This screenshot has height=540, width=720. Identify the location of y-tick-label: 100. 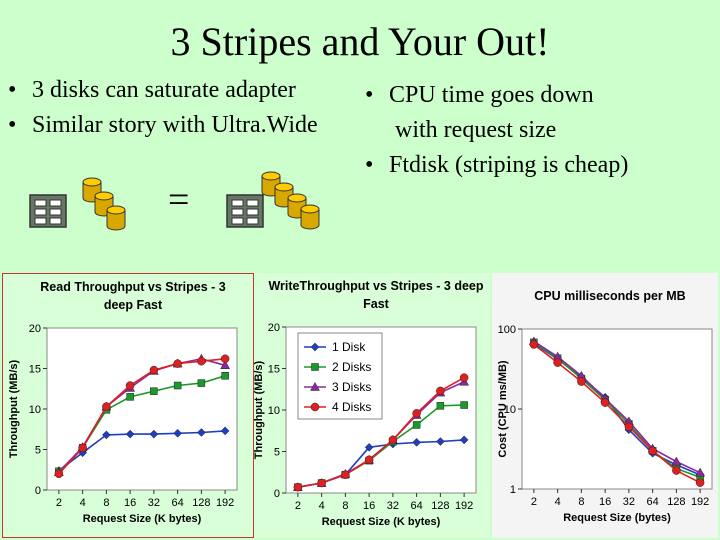
(507, 330).